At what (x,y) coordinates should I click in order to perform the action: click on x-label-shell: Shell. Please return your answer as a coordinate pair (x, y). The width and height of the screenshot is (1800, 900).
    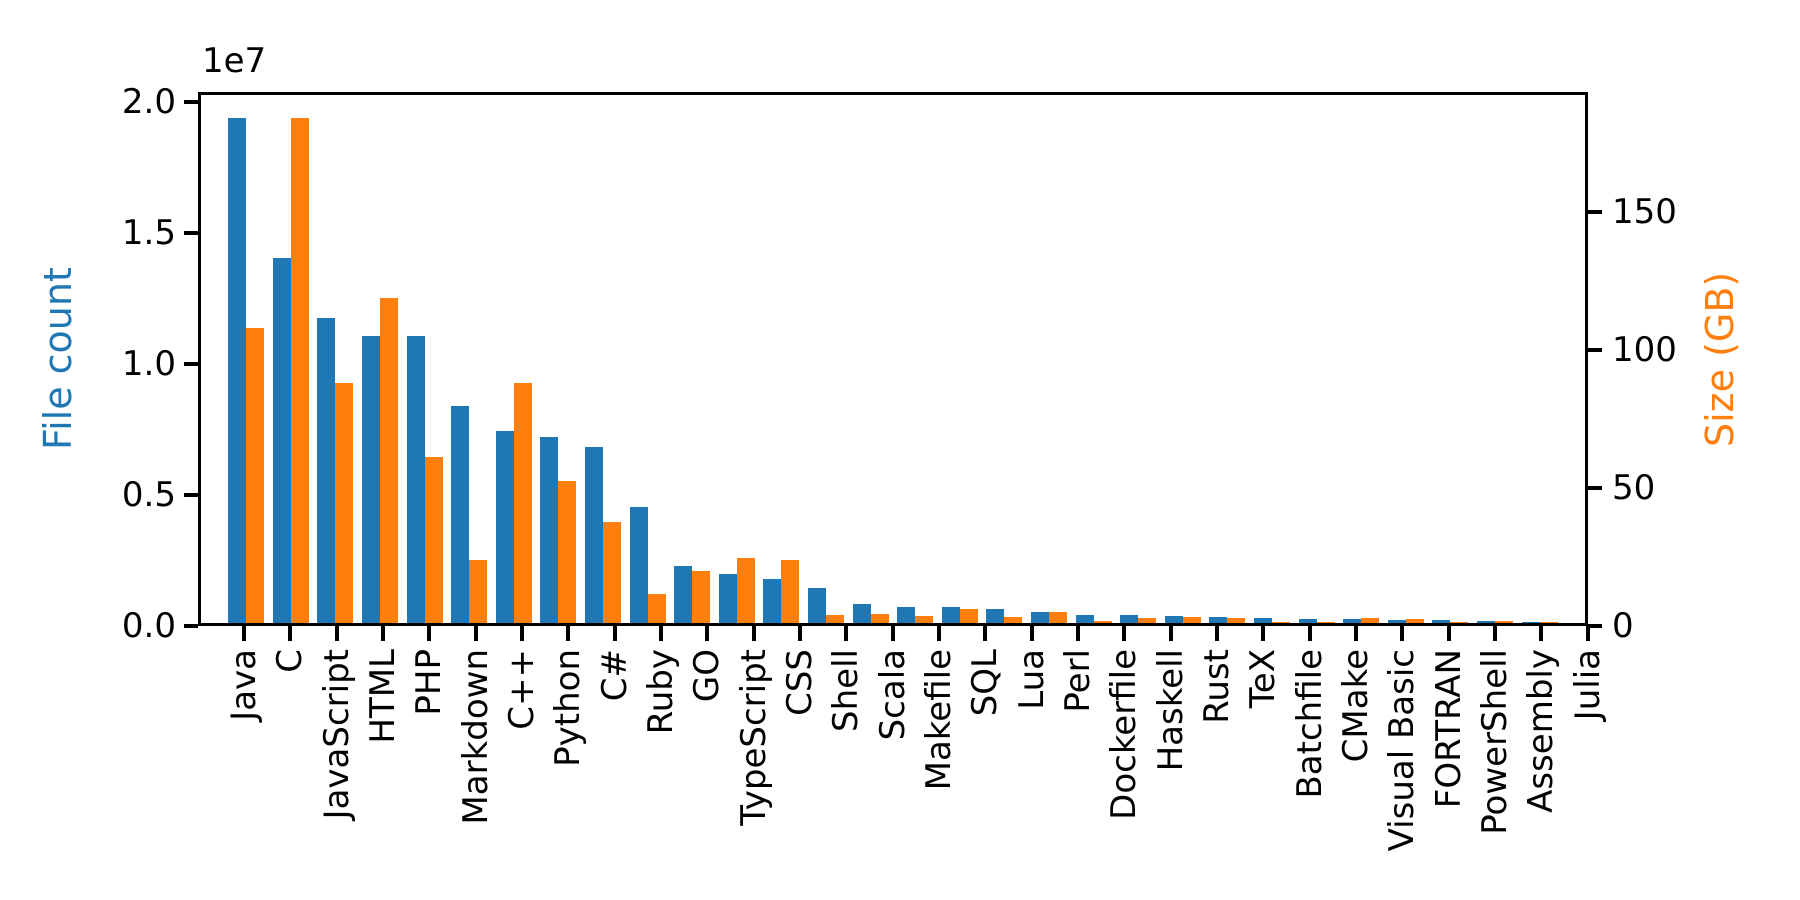
    Looking at the image, I should click on (846, 690).